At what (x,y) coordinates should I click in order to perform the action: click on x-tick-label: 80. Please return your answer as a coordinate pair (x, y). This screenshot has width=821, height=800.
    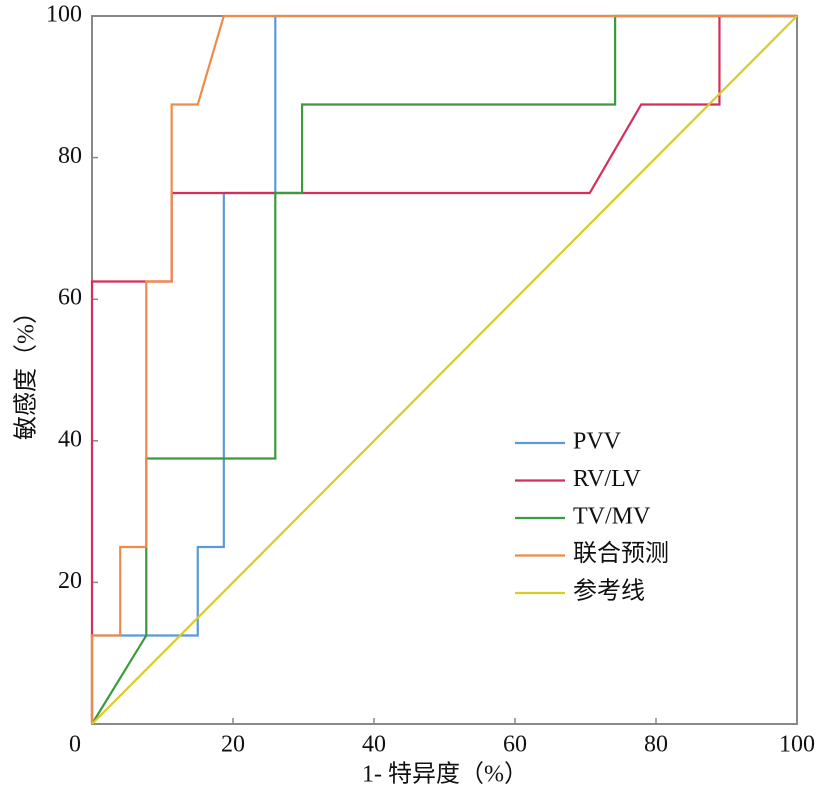
    Looking at the image, I should click on (656, 745).